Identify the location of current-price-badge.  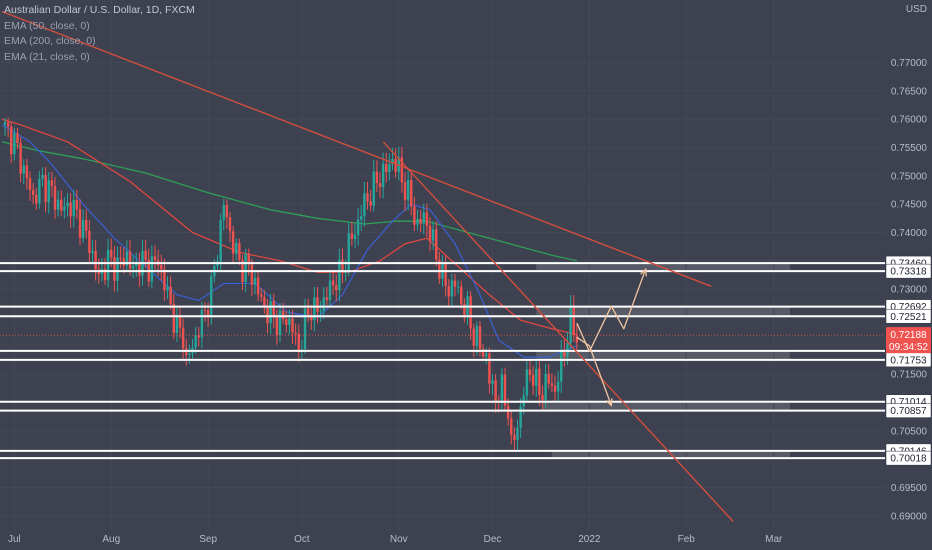
(908, 340).